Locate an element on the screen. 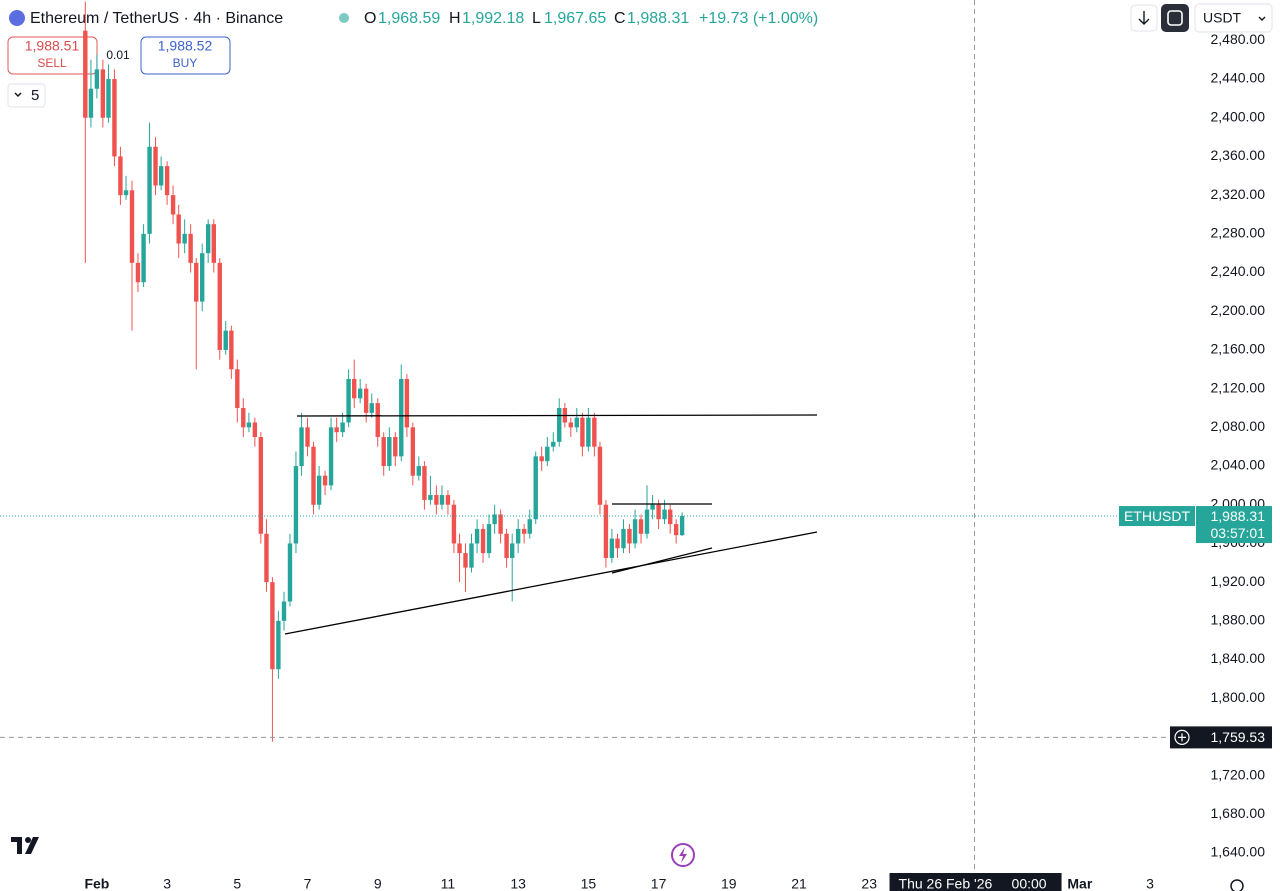  crosshair-time-label: 00:00 is located at coordinates (1029, 883).